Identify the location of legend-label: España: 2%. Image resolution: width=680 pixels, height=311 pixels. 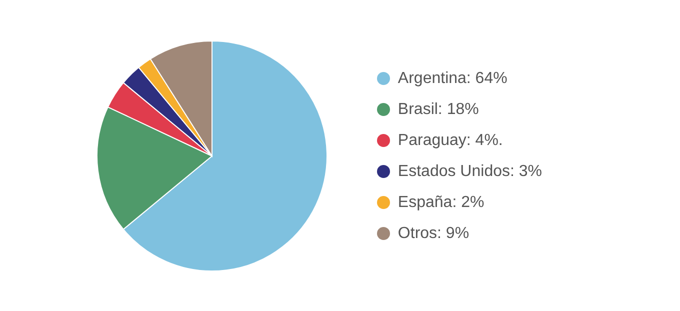
(441, 202).